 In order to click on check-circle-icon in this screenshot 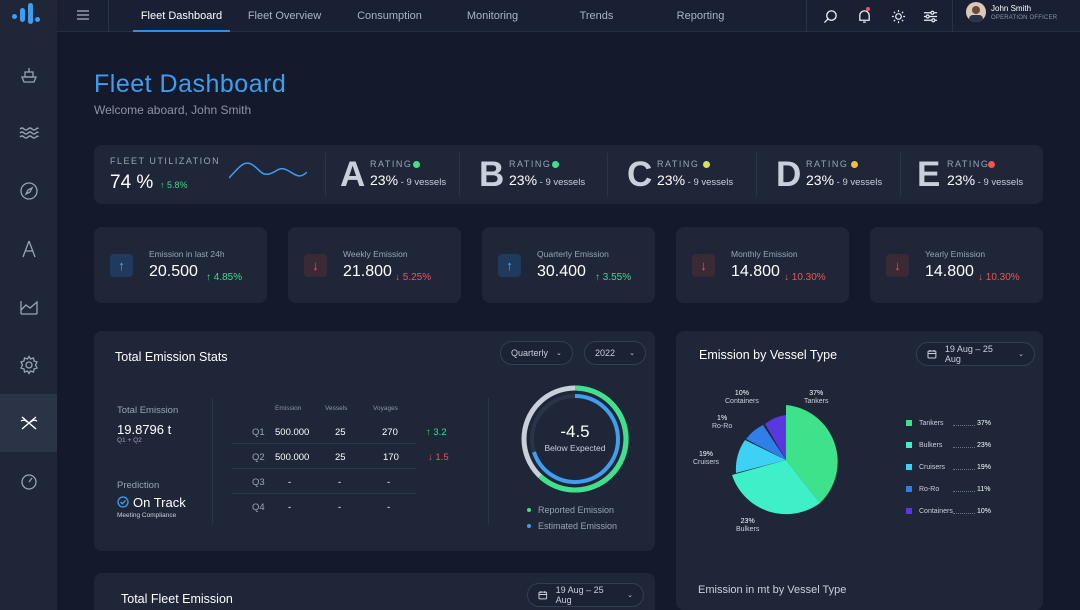, I will do `click(123, 502)`.